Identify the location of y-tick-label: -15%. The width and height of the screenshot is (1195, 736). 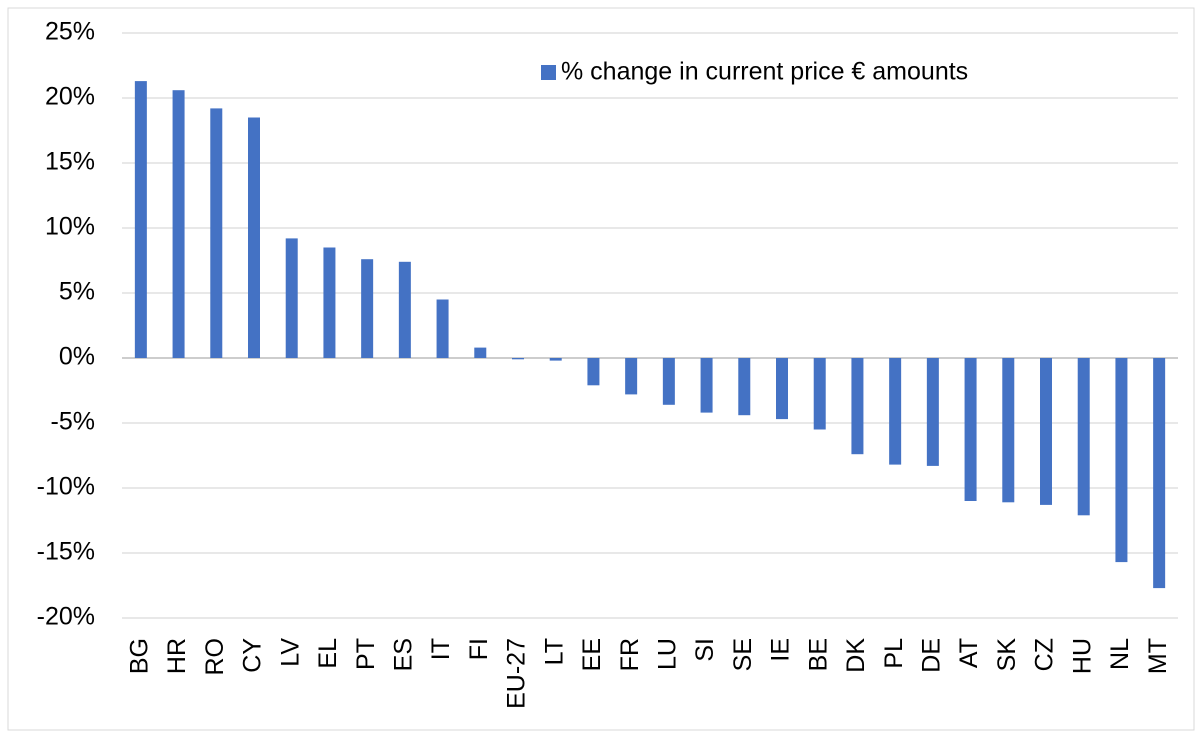
(66, 552).